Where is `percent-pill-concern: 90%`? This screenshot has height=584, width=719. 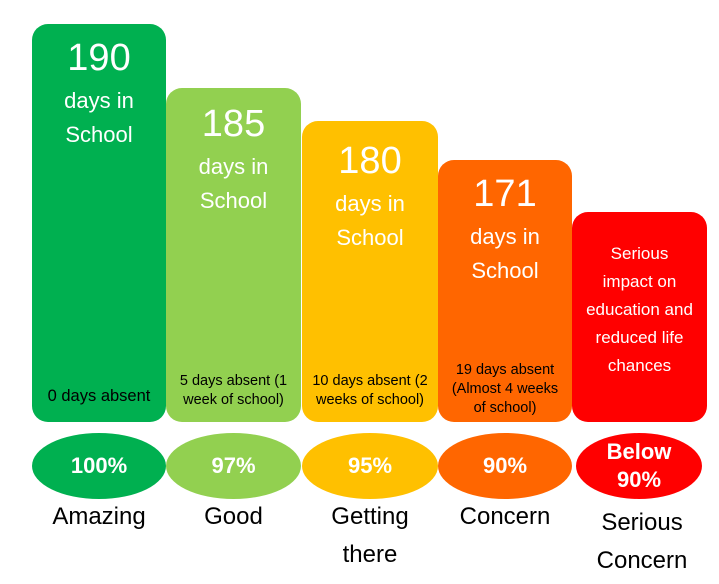
percent-pill-concern: 90% is located at coordinates (505, 466).